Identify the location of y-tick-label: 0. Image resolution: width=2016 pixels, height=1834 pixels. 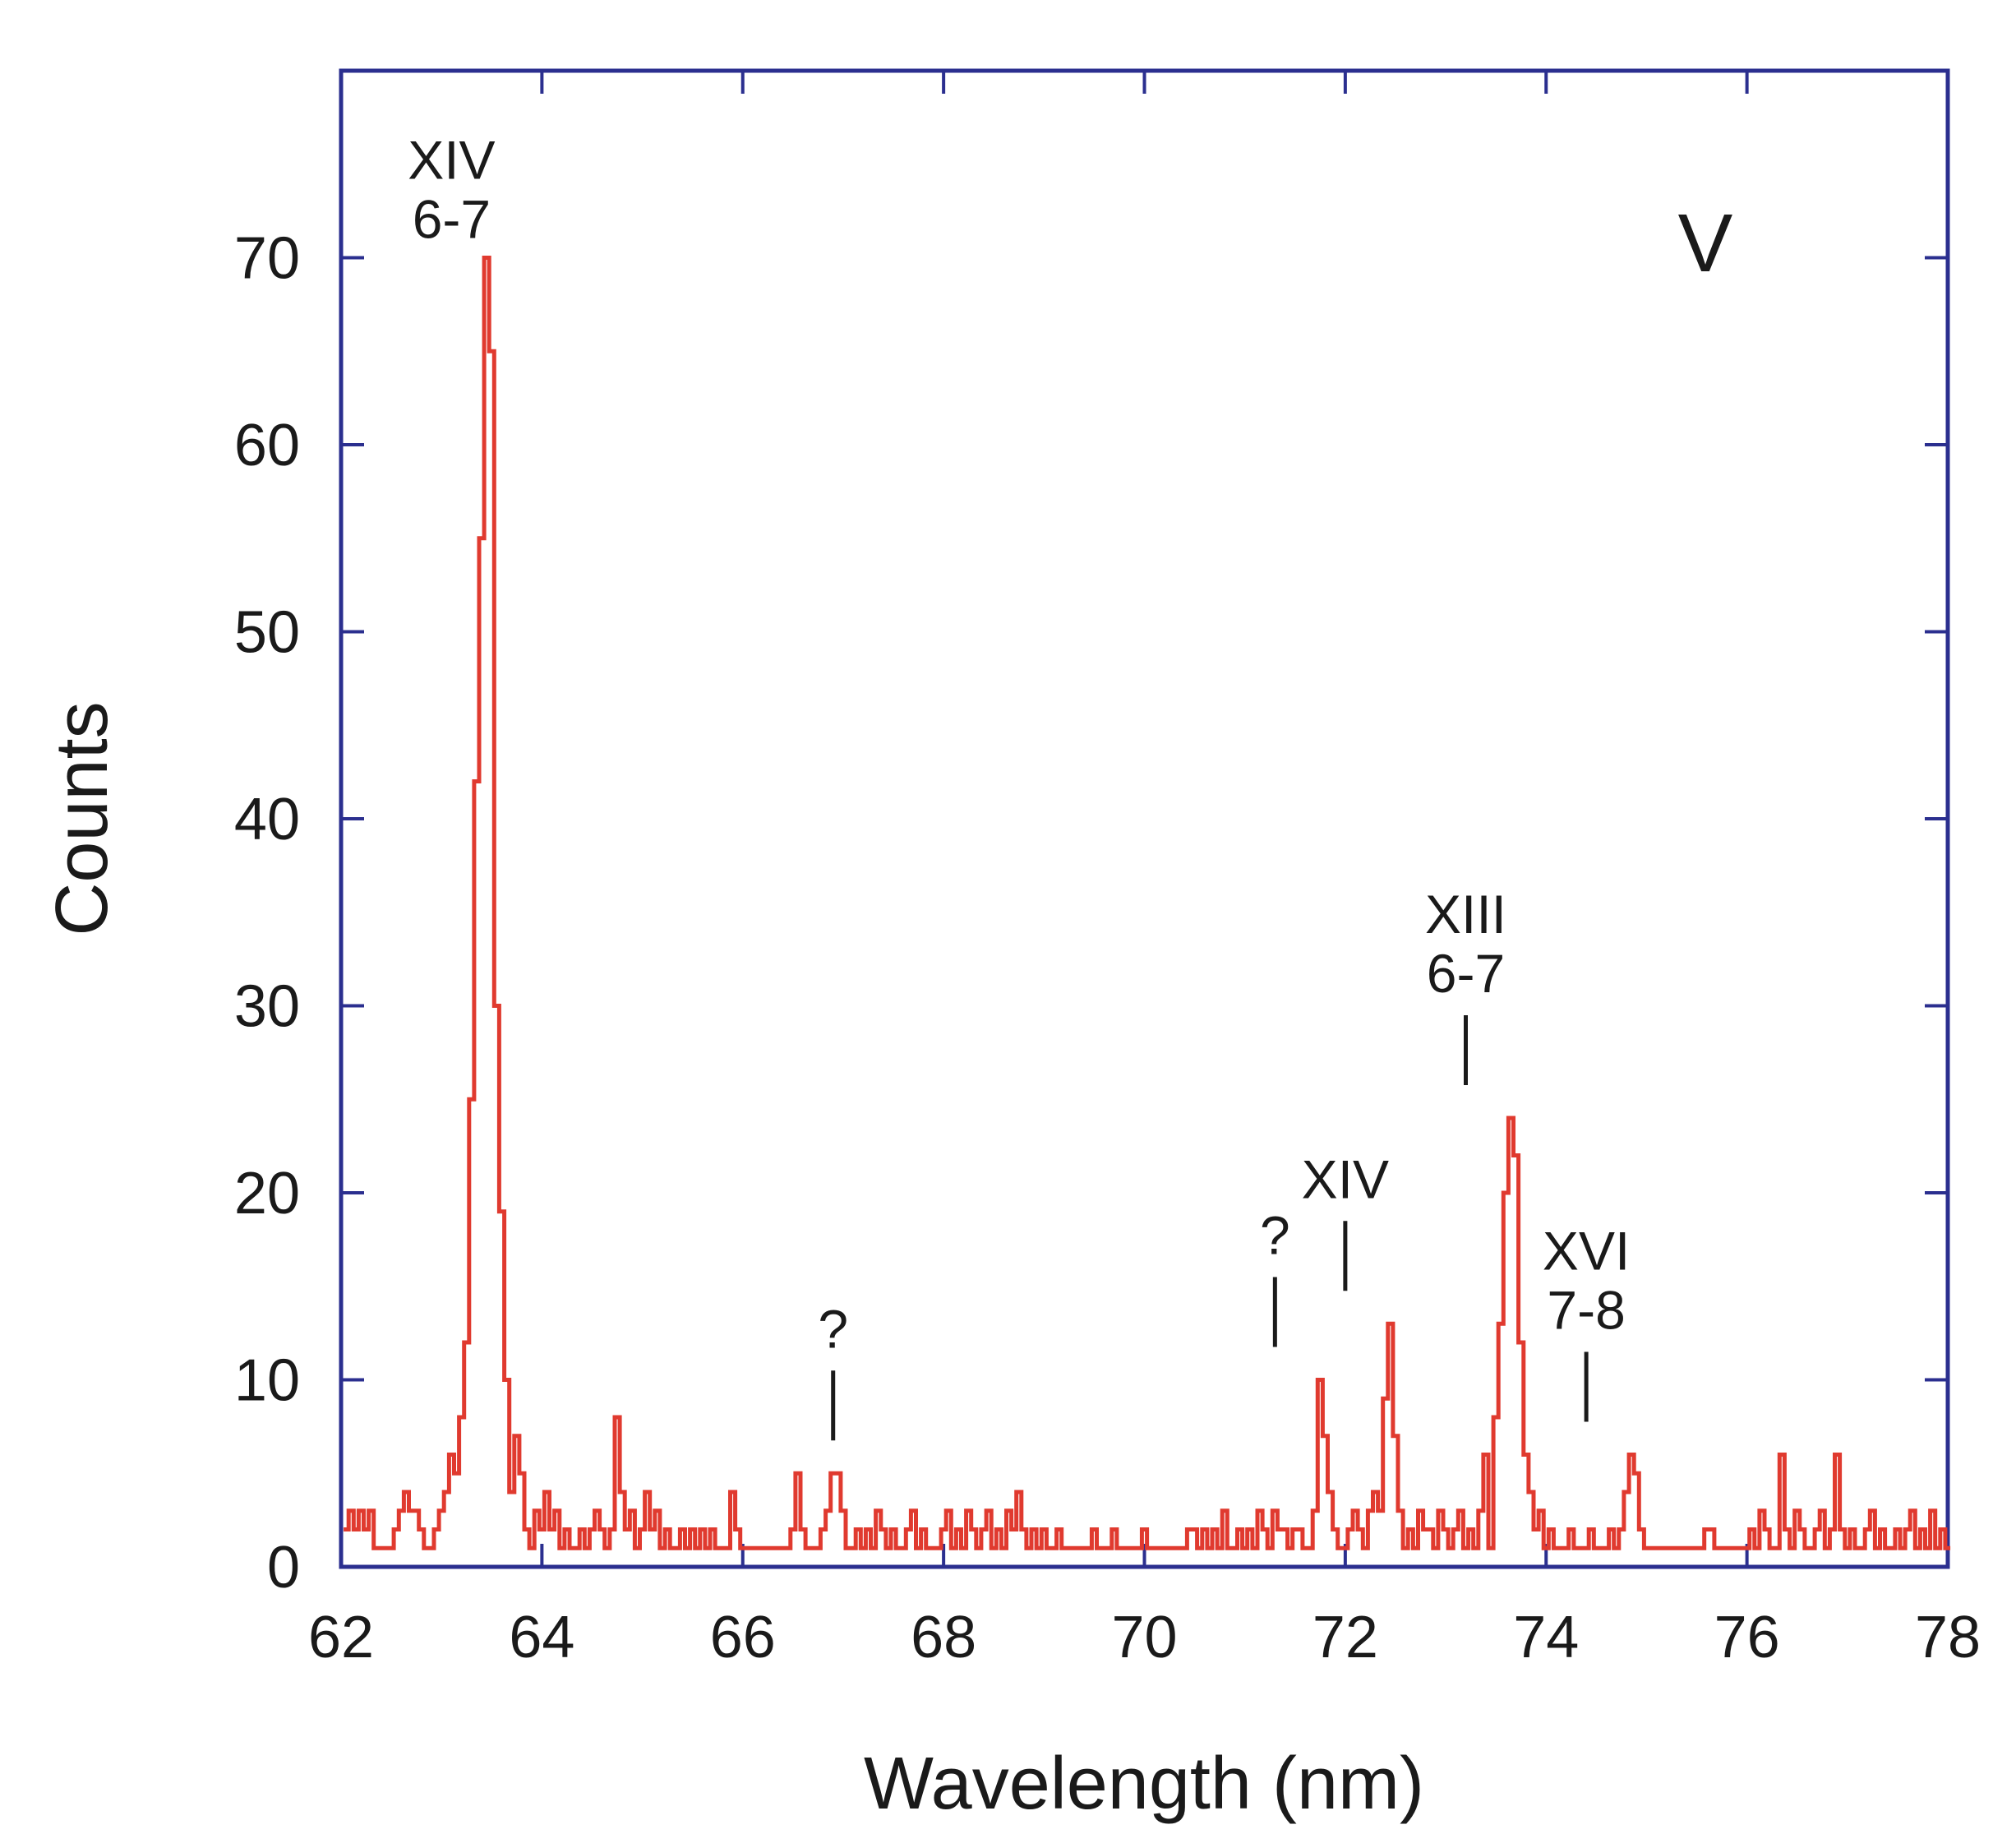
(283, 1568).